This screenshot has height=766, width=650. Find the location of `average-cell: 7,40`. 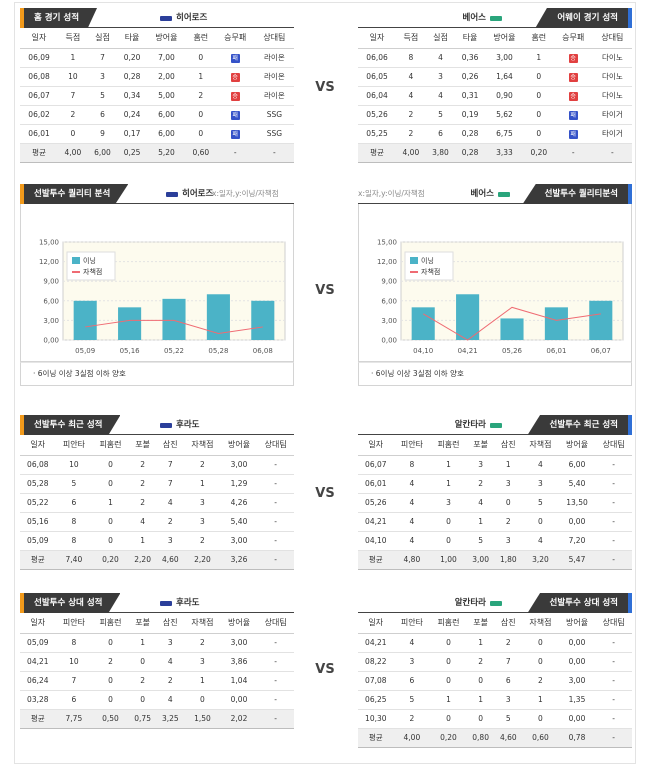

average-cell: 7,40 is located at coordinates (74, 560).